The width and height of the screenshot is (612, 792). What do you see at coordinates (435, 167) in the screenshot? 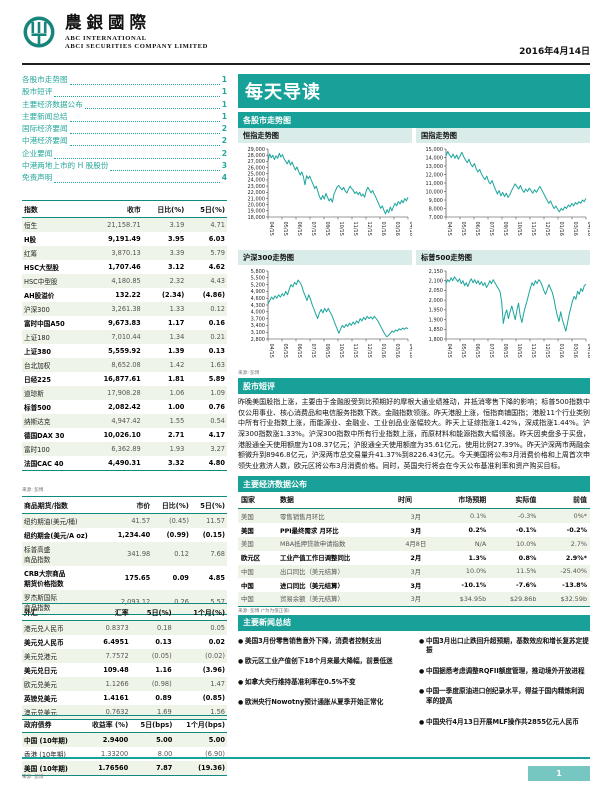
I see `svg-text: 13,000` at bounding box center [435, 167].